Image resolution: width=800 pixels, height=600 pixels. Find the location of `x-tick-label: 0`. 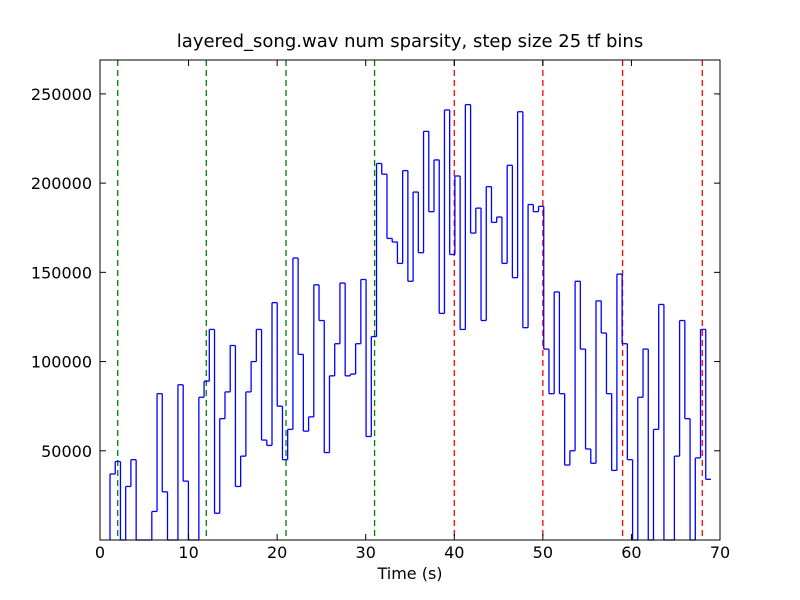

x-tick-label: 0 is located at coordinates (100, 552).